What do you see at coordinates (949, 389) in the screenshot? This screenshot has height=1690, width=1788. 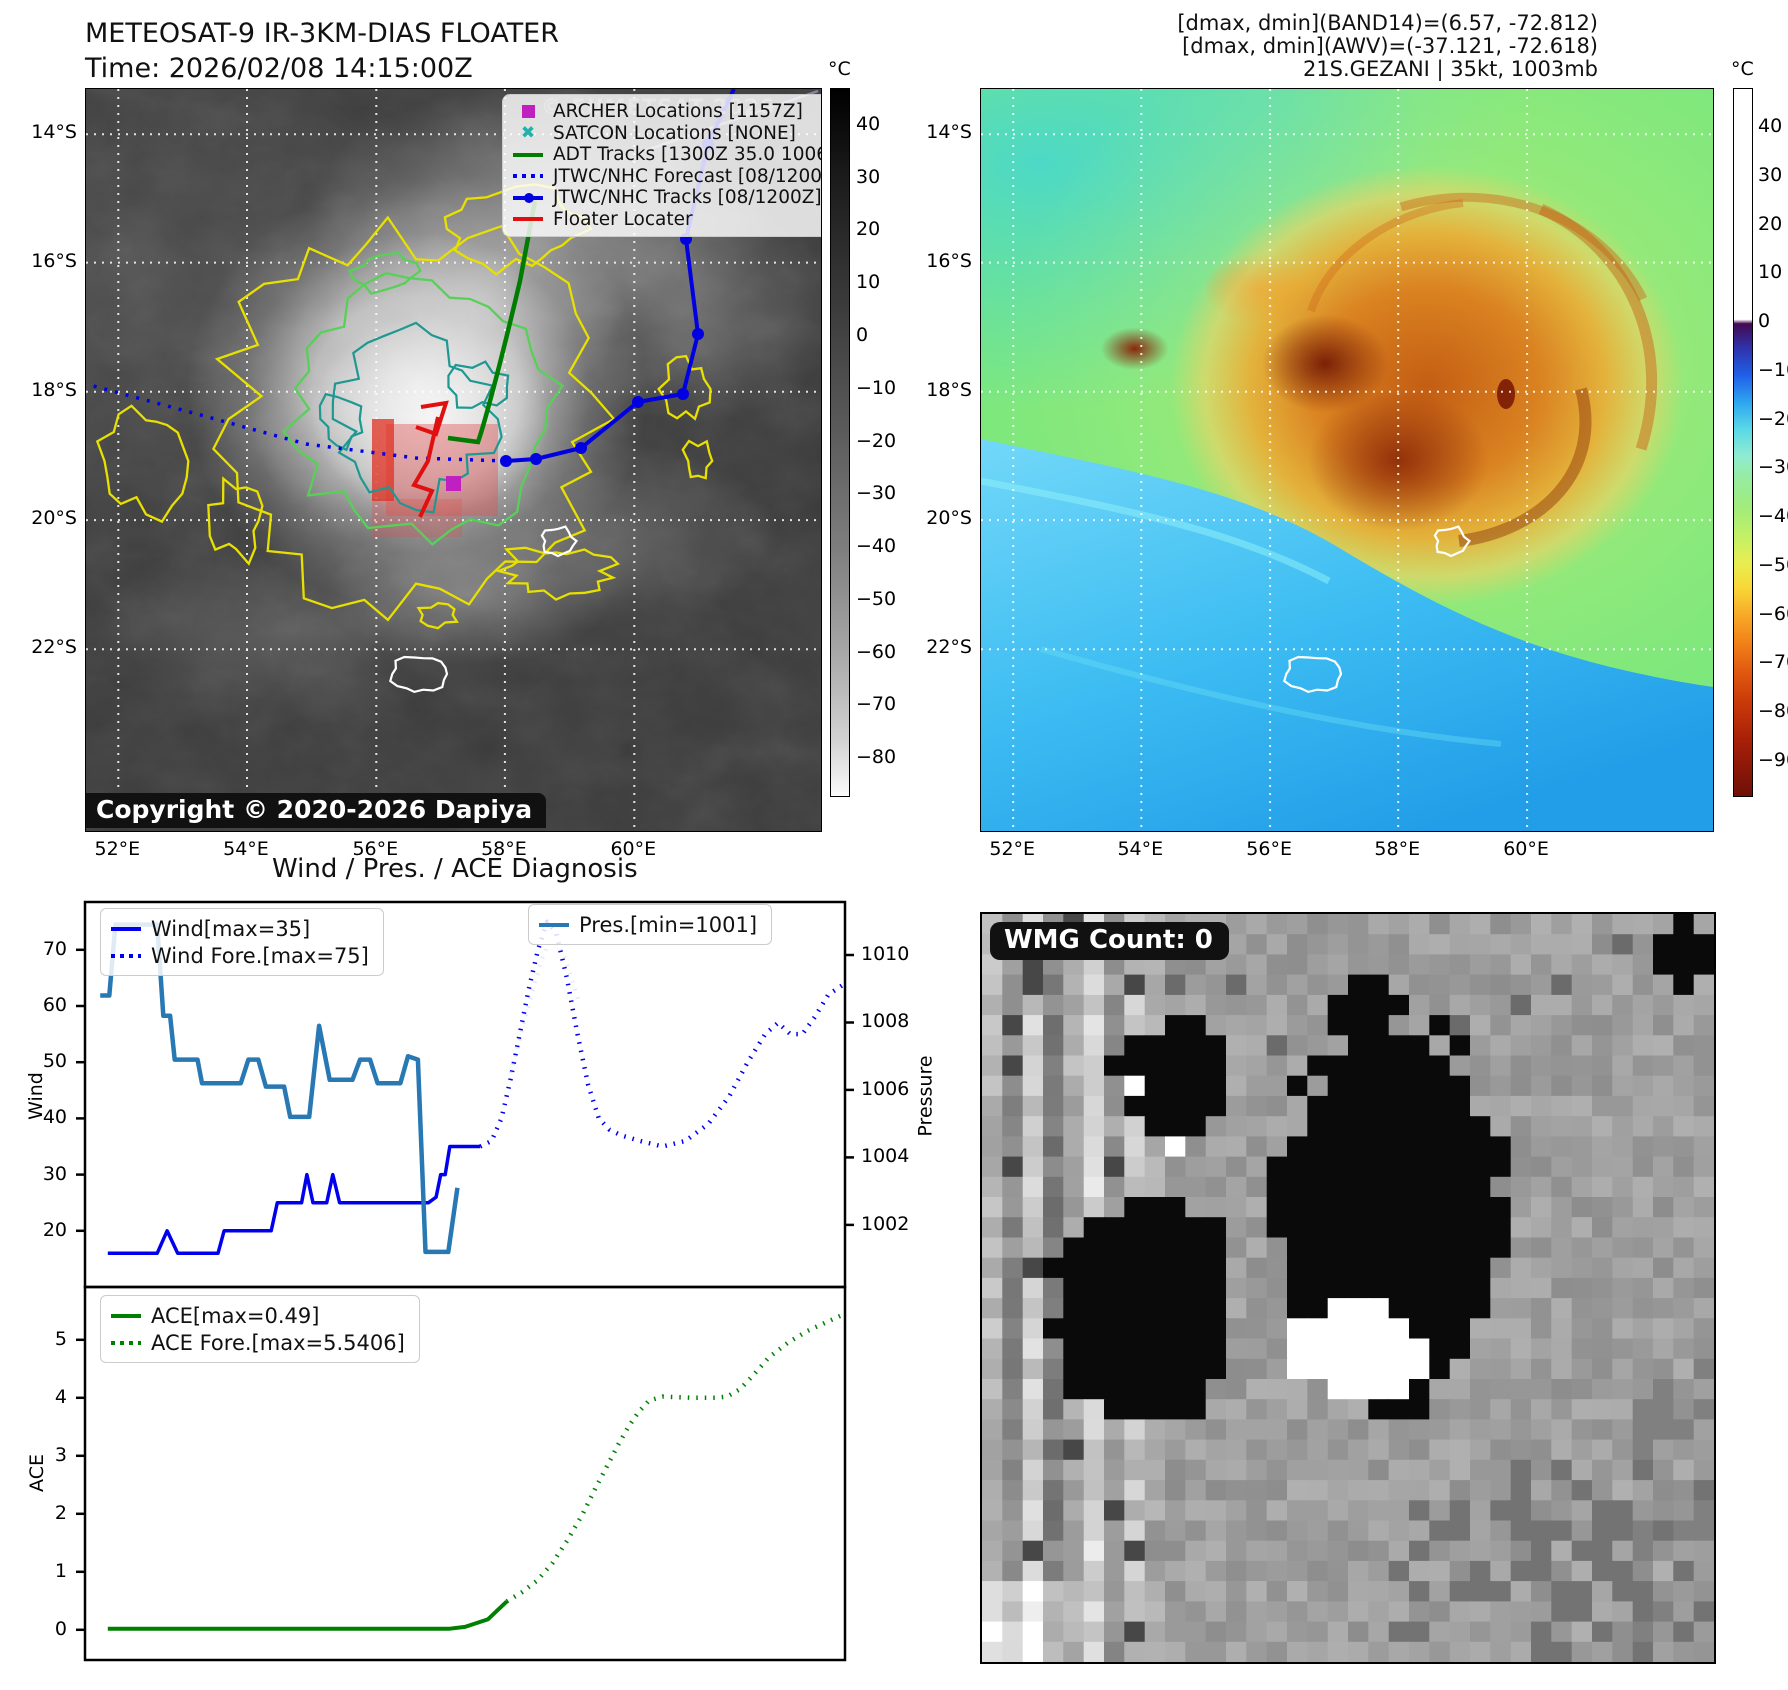 I see `lat-tick-label: 18°S` at bounding box center [949, 389].